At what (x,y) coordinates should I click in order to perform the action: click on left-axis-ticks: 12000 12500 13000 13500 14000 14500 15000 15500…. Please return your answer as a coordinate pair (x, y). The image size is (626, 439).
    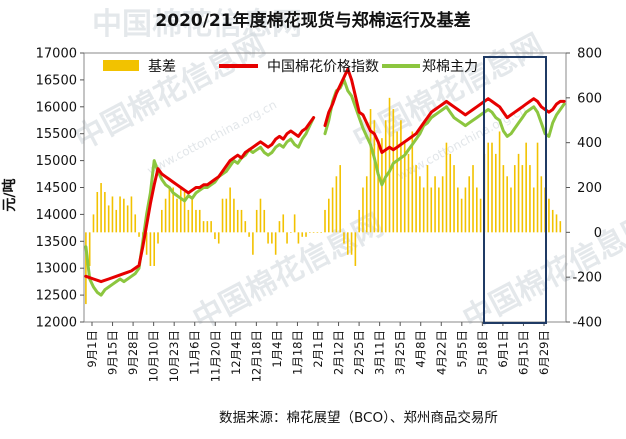
    Looking at the image, I should click on (60, 189).